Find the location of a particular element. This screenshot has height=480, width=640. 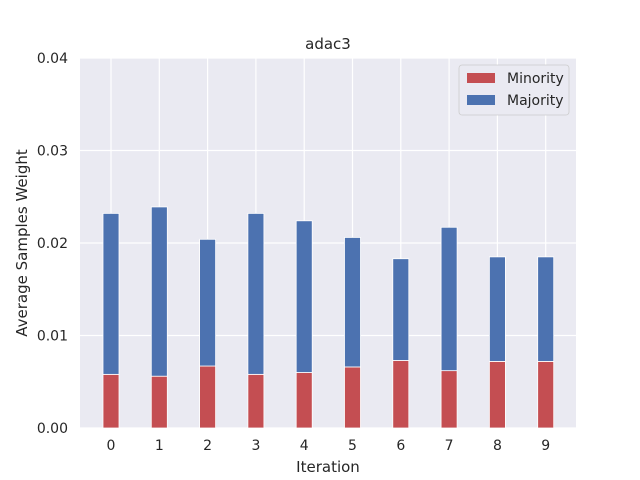

y-tick-label: 0.04 is located at coordinates (52, 59).